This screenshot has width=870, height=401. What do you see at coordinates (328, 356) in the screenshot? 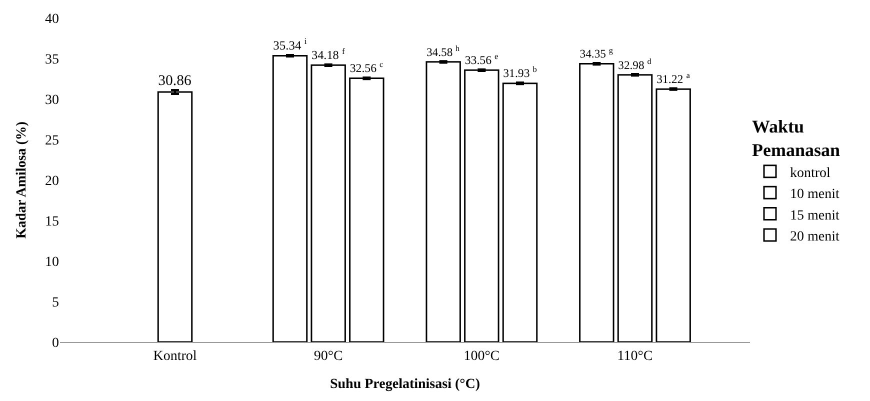
I see `x-tick-label: 90°C` at bounding box center [328, 356].